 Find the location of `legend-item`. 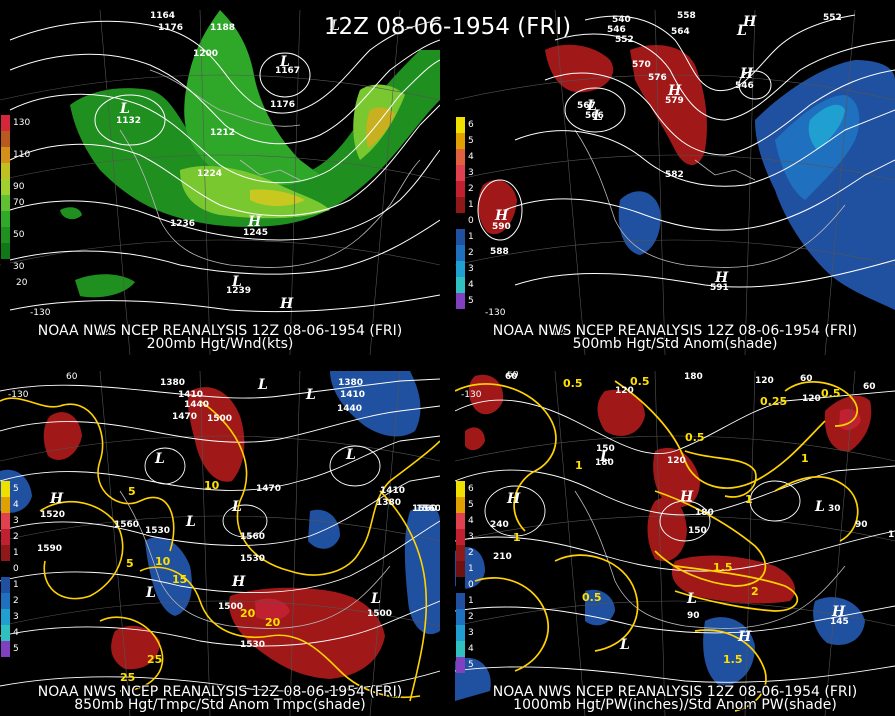

legend-item is located at coordinates (15, 219).